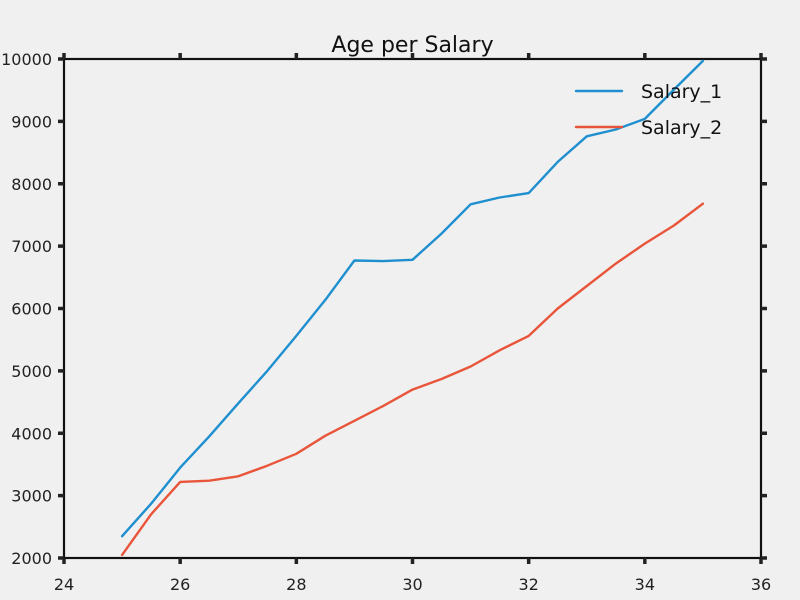  Describe the element at coordinates (31, 496) in the screenshot. I see `y-tick-label: 3000` at that location.